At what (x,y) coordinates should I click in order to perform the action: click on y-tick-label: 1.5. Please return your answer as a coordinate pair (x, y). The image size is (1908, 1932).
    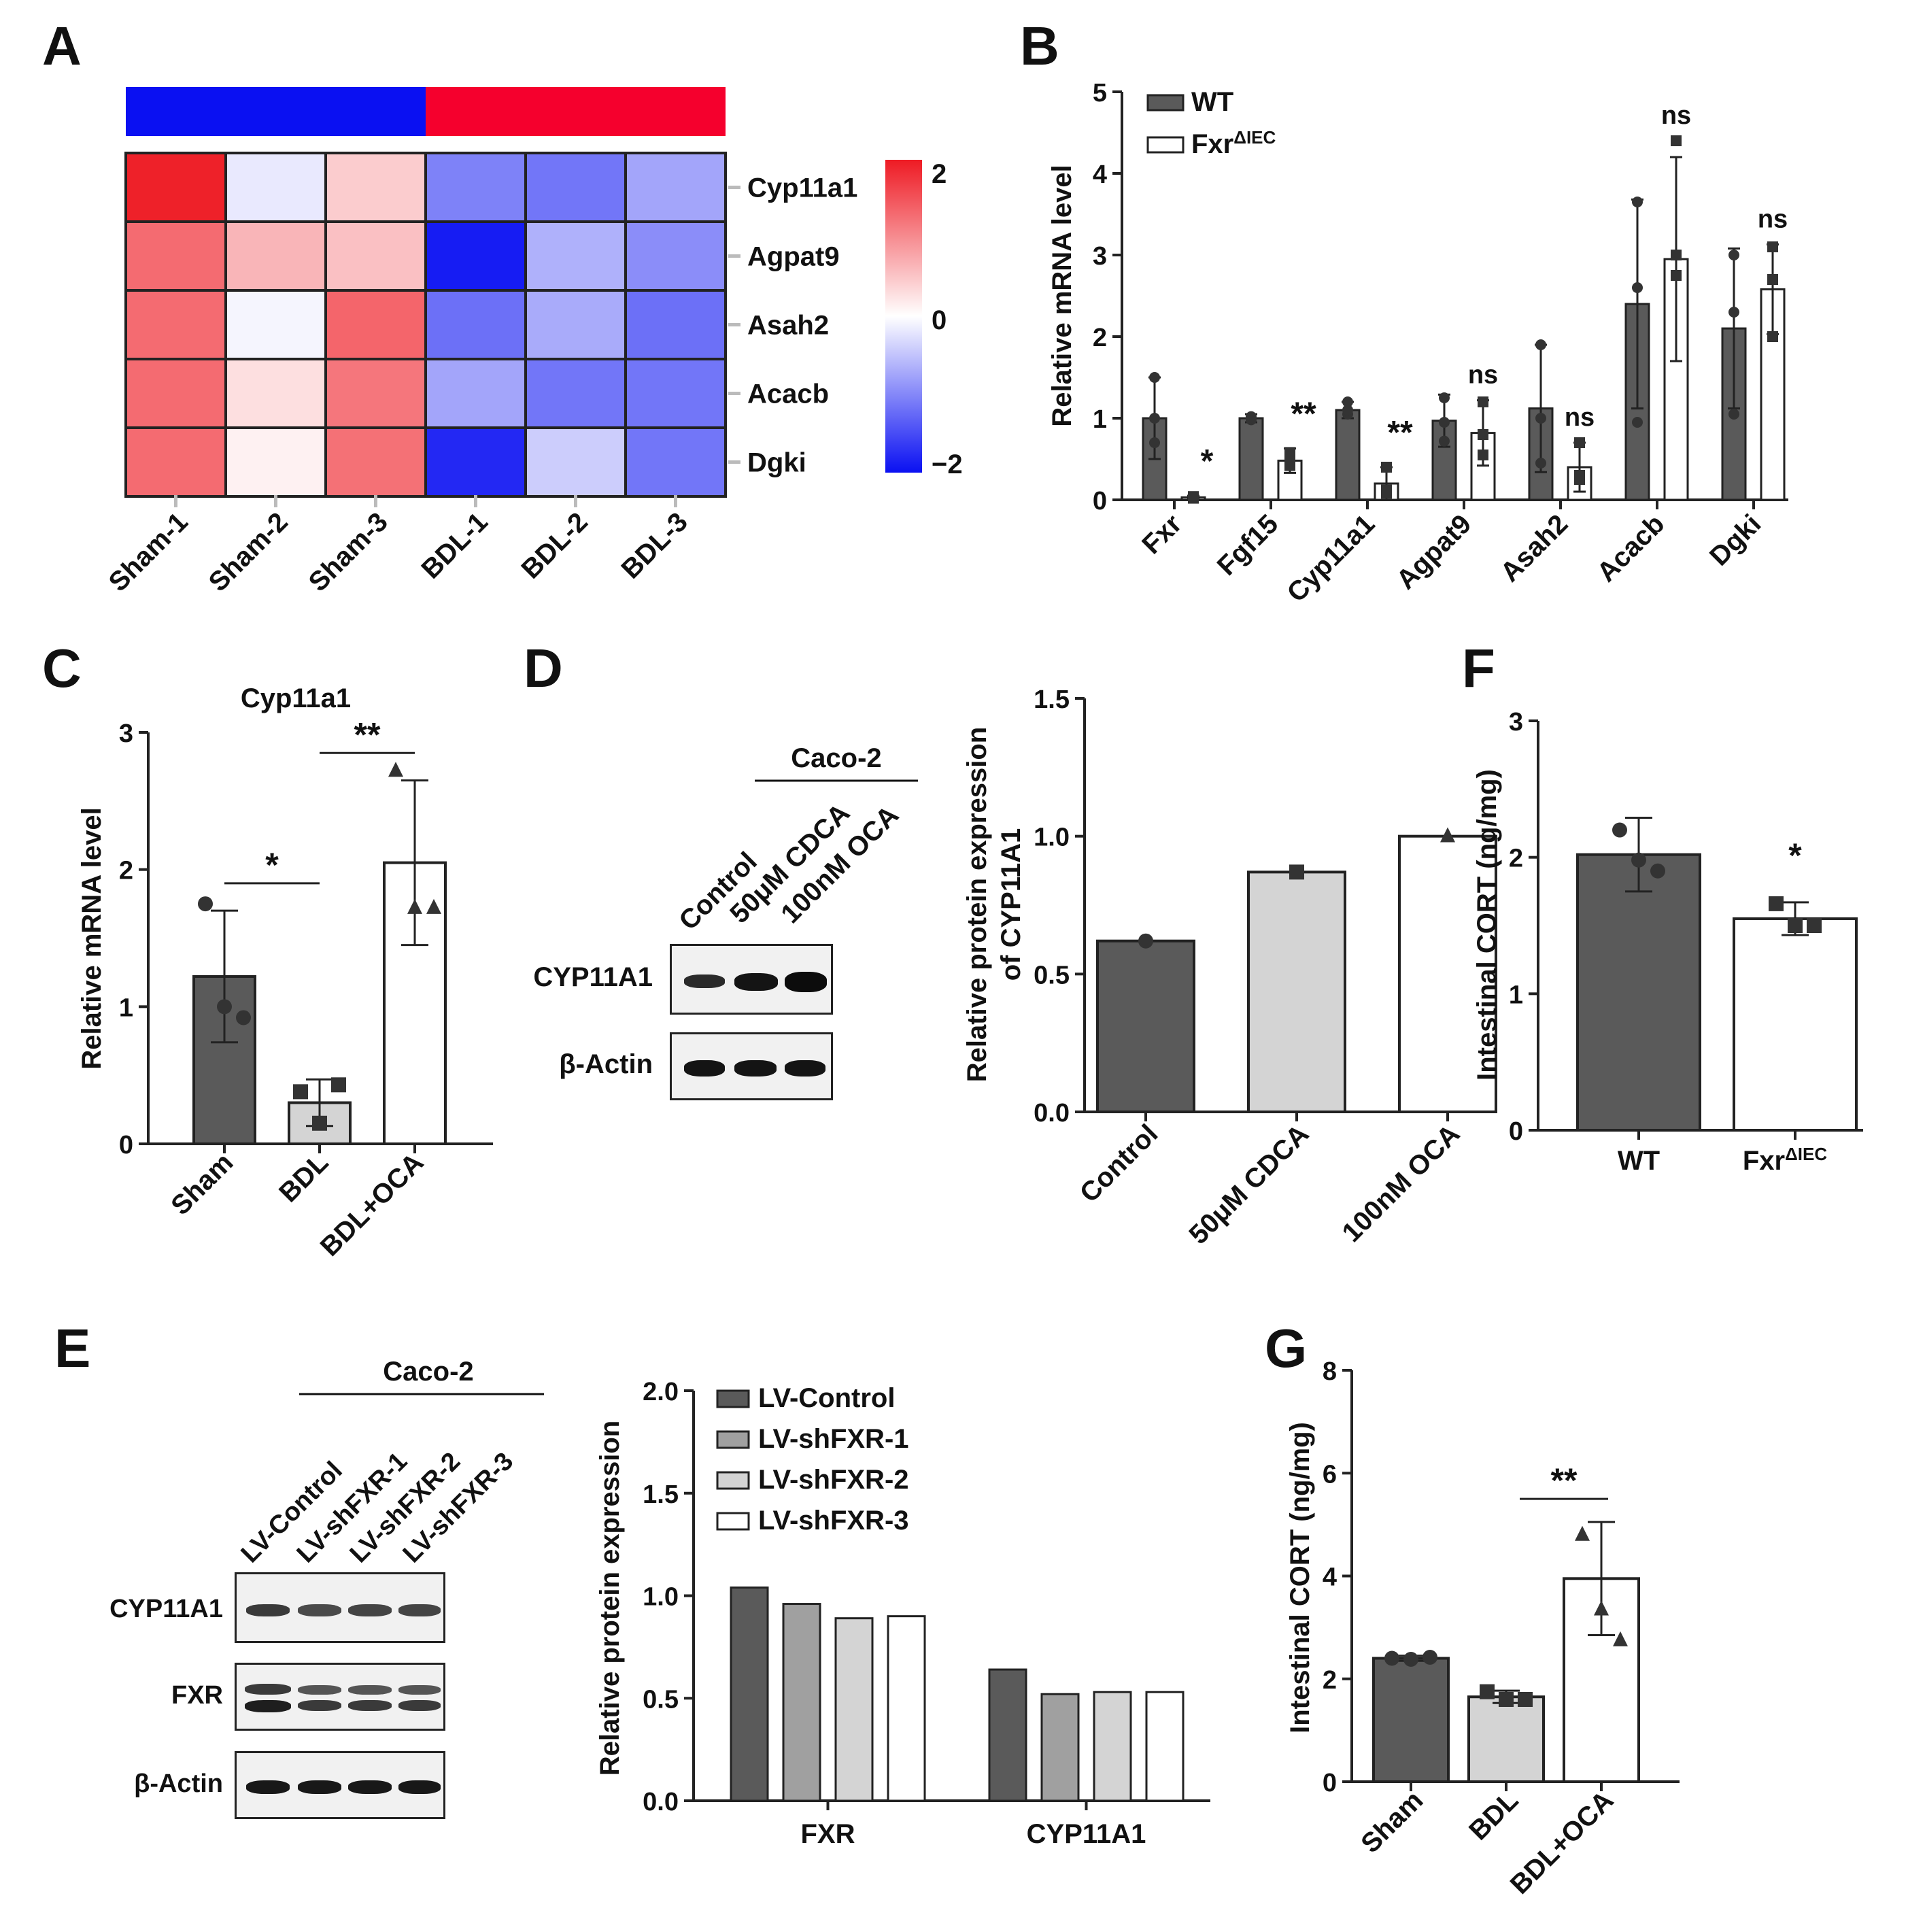
    Looking at the image, I should click on (1052, 699).